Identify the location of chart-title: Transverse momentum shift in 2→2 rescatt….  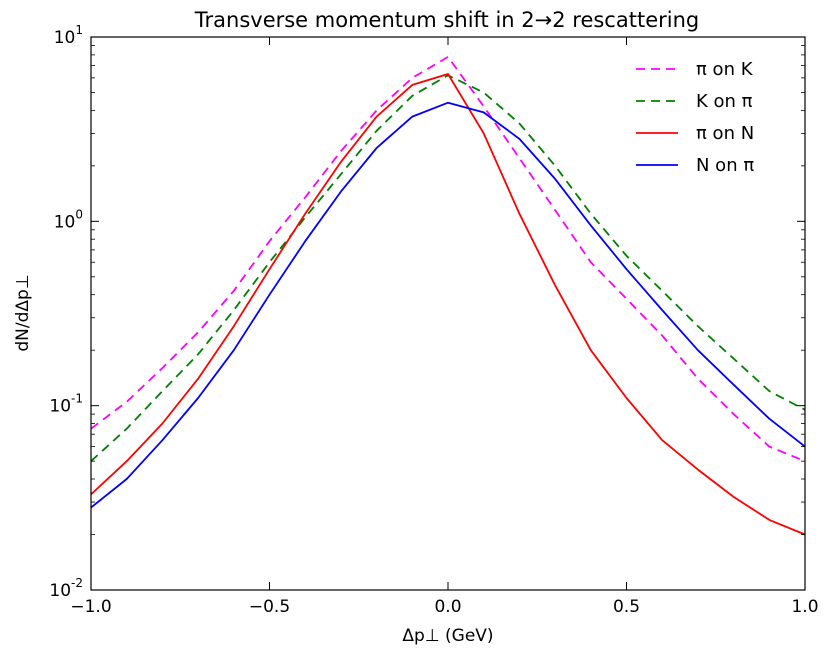
(446, 20).